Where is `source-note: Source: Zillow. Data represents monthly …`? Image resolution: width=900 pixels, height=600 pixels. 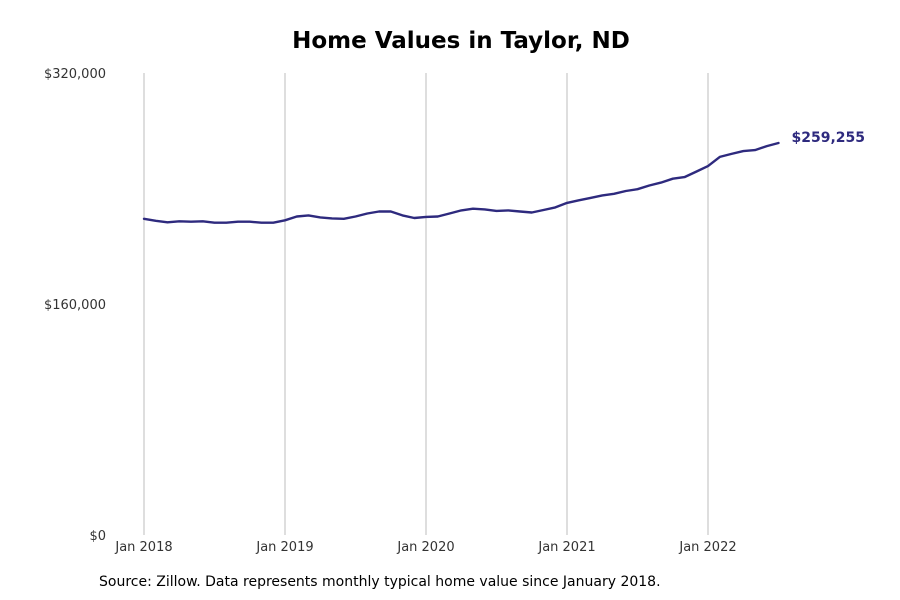
source-note: Source: Zillow. Data represents monthly … is located at coordinates (380, 582).